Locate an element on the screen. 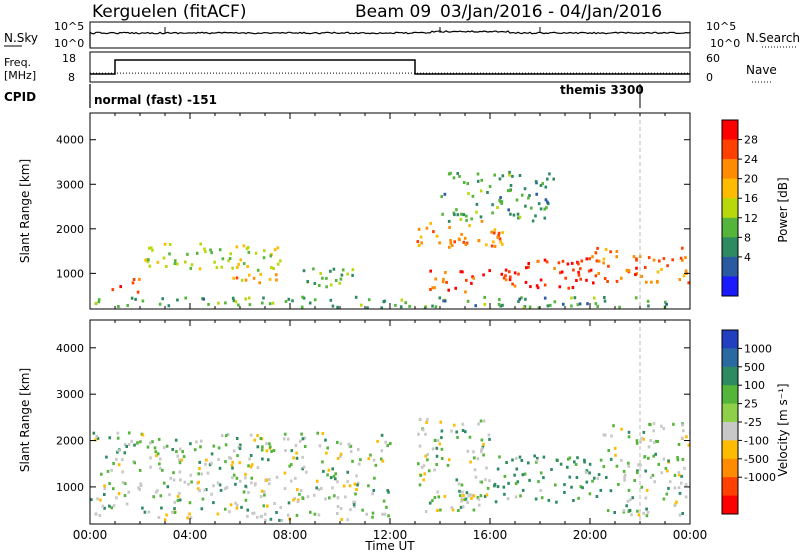 The width and height of the screenshot is (800, 554). nsky-label: N.Sky is located at coordinates (21, 38).